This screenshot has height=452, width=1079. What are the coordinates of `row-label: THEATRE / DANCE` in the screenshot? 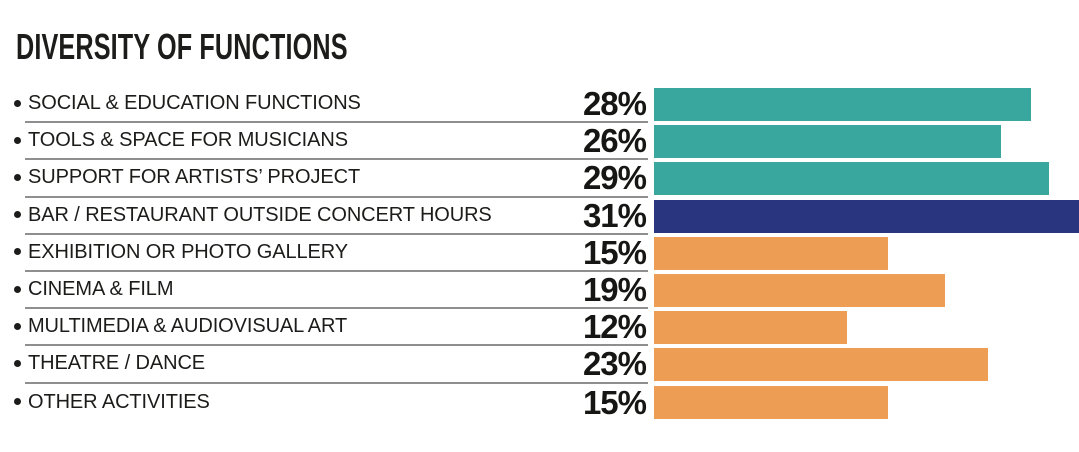 It's located at (117, 363).